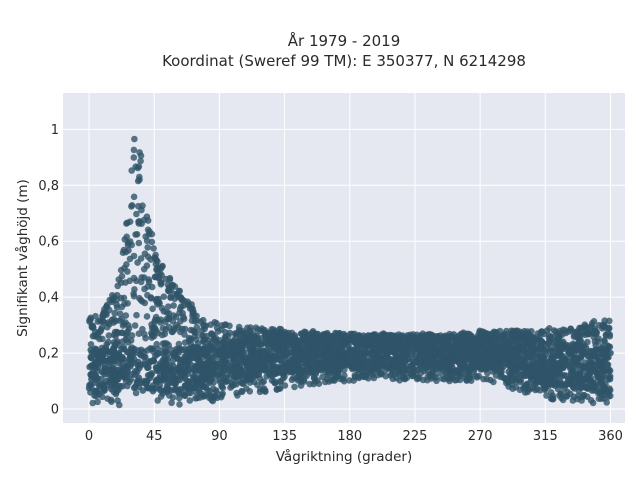 The height and width of the screenshot is (480, 640). Describe the element at coordinates (48, 186) in the screenshot. I see `y-tick-label: 0,8` at that location.